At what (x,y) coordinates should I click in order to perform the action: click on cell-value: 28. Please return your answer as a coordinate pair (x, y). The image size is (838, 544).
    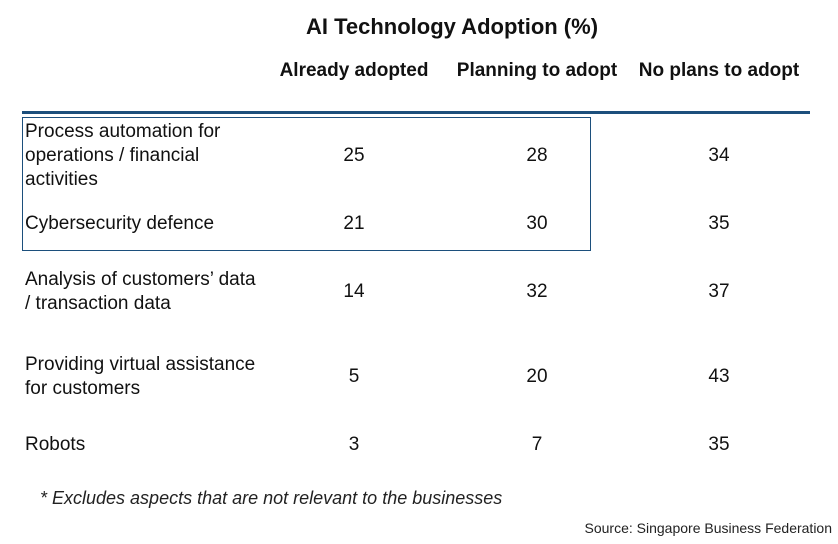
    Looking at the image, I should click on (537, 155).